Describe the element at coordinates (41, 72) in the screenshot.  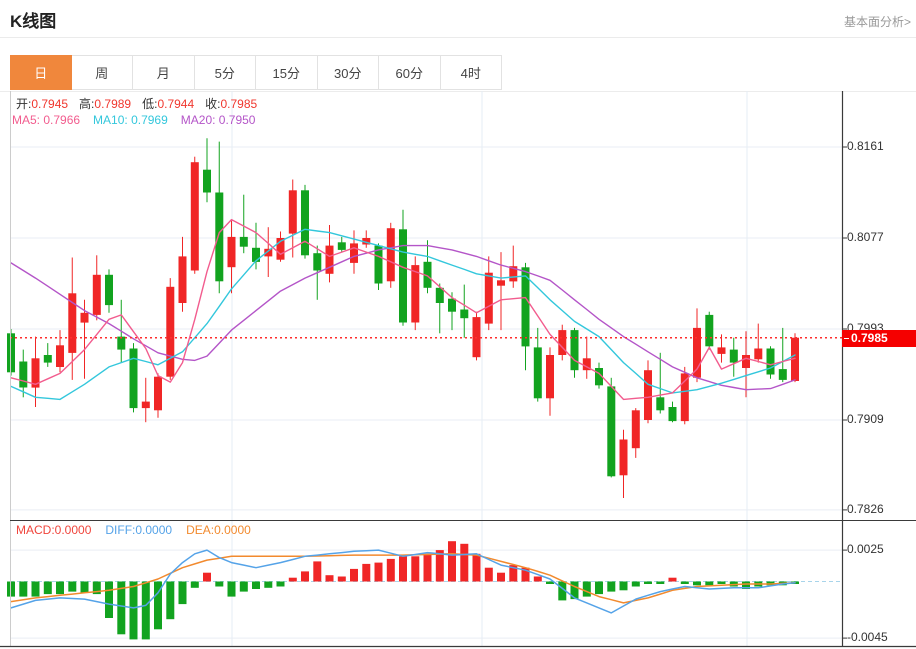
I see `tab-day: 日` at that location.